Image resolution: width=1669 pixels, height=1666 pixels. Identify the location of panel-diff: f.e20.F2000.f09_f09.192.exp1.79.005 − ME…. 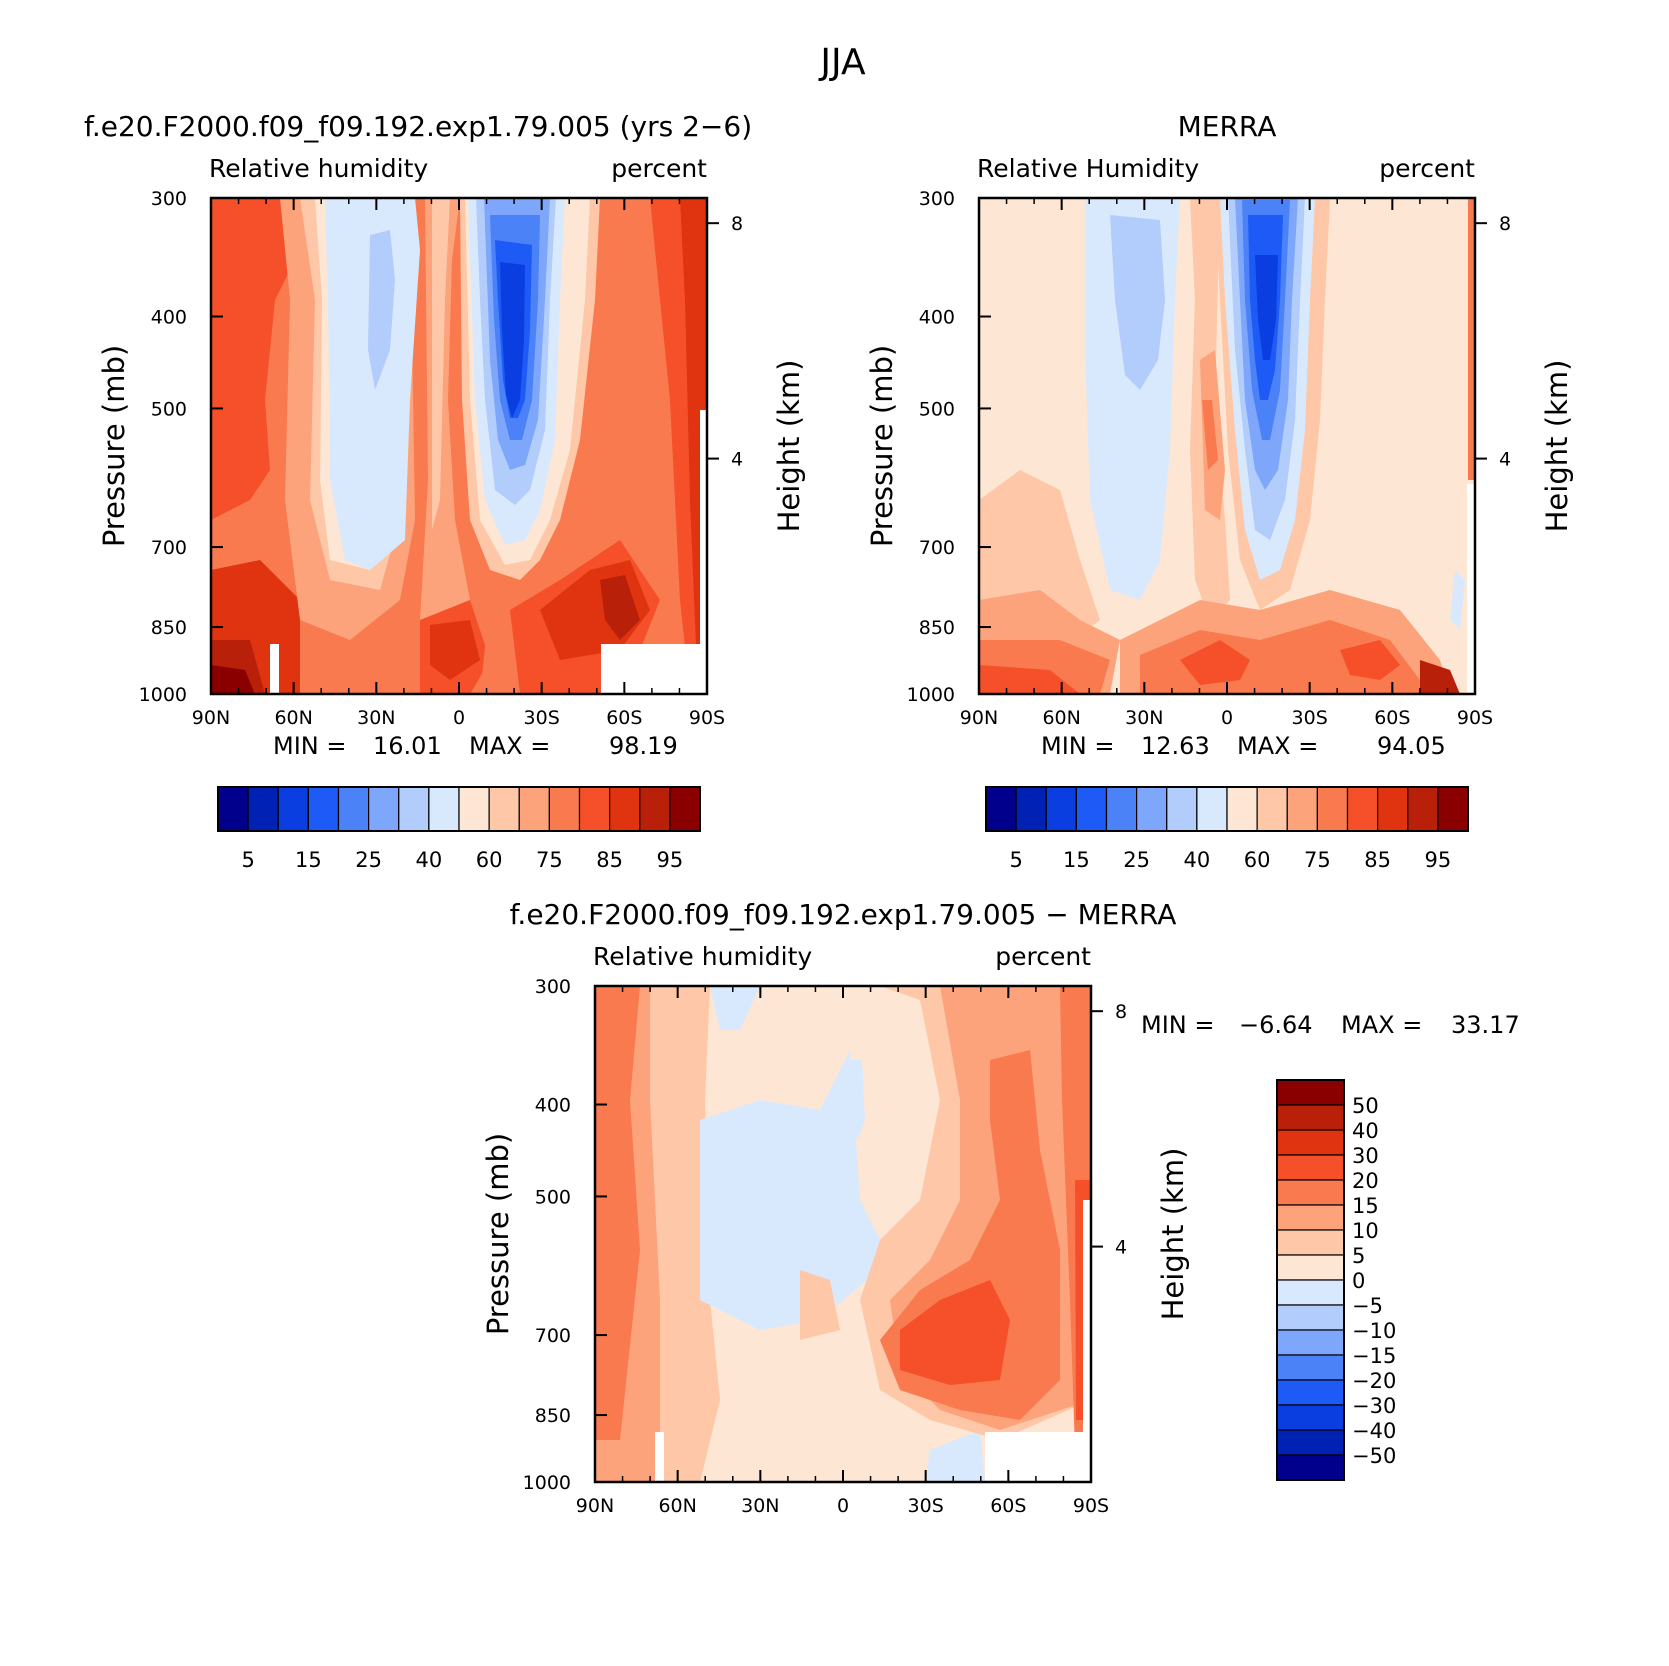
(843, 1190).